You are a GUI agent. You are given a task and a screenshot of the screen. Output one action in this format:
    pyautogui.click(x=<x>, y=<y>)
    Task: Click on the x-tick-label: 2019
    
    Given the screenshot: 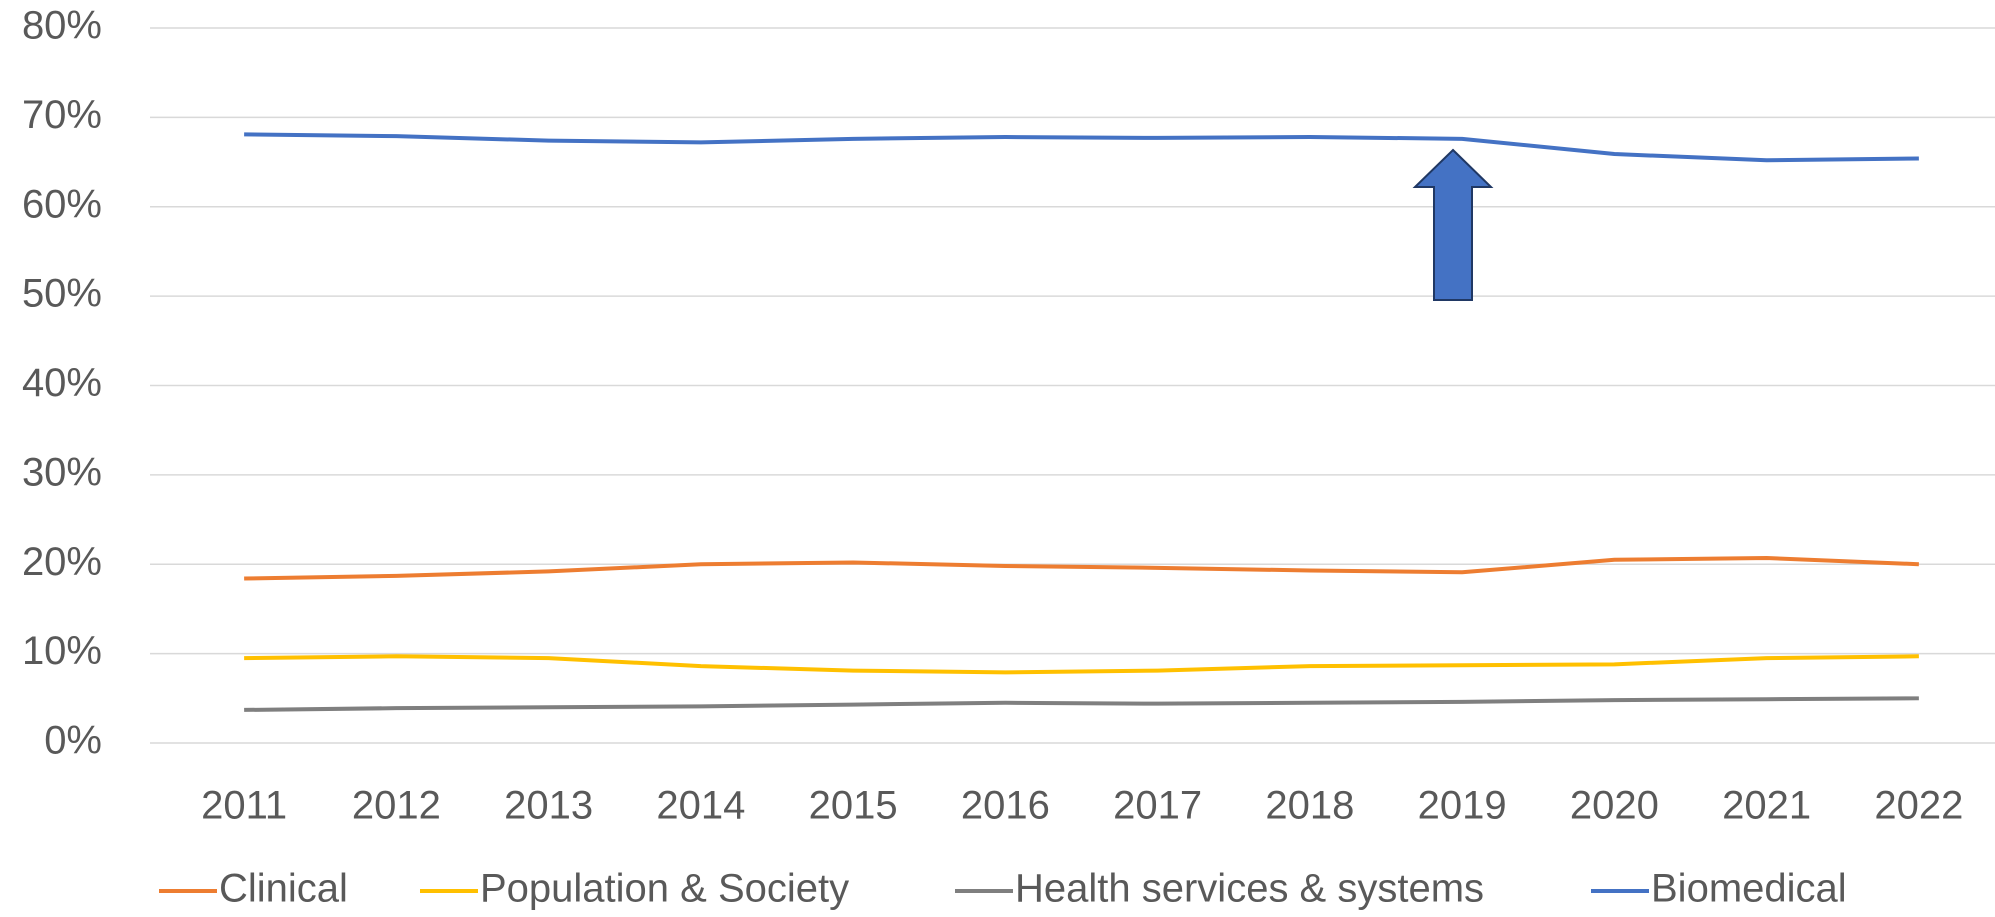 What is the action you would take?
    pyautogui.click(x=1462, y=806)
    